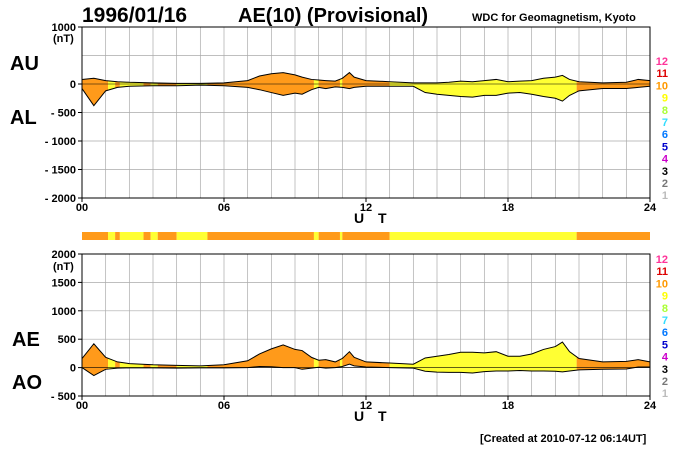 This screenshot has width=700, height=450. I want to click on ae-ao-x-ticks: 00 06 12 18 24, so click(366, 404).